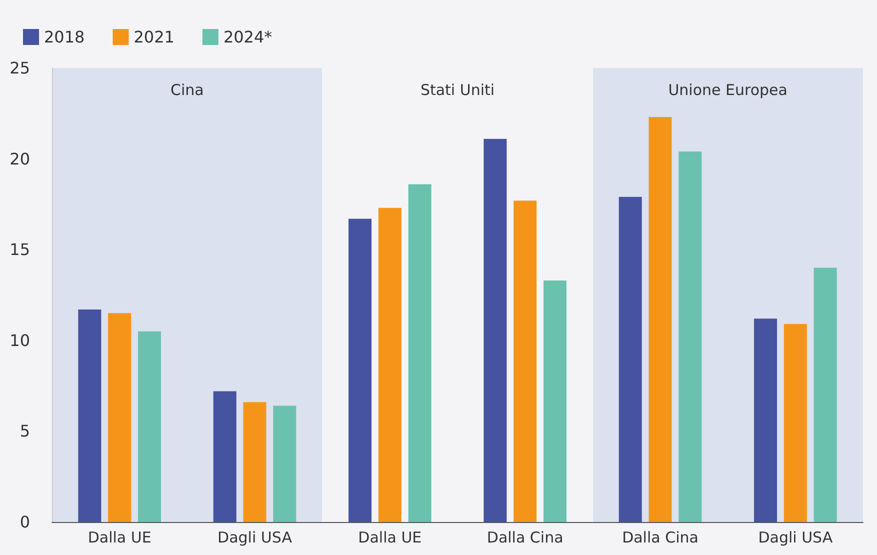  Describe the element at coordinates (728, 90) in the screenshot. I see `annotation: Unione Europea` at that location.